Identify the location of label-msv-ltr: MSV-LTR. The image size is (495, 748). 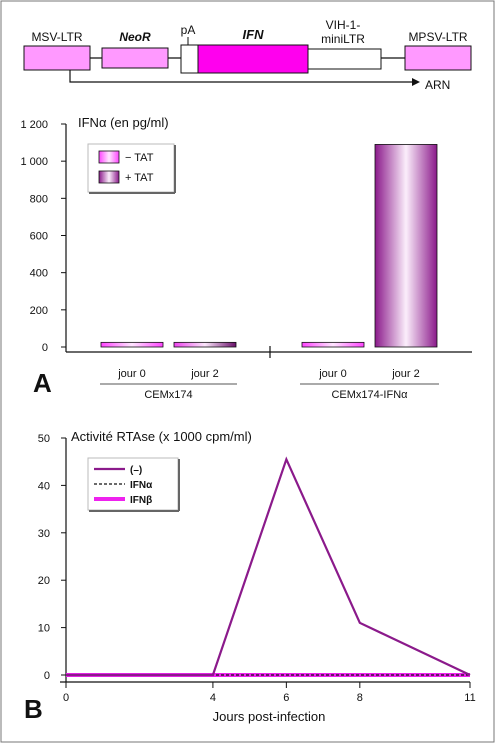
(56, 37).